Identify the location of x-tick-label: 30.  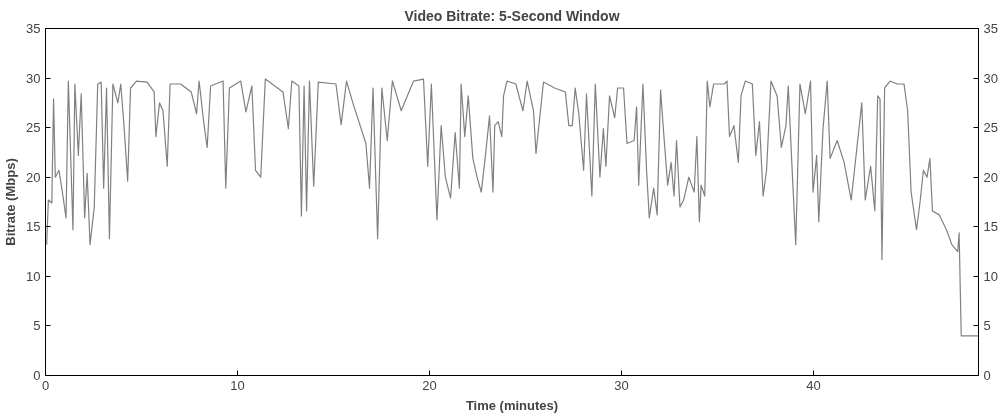
(621, 385).